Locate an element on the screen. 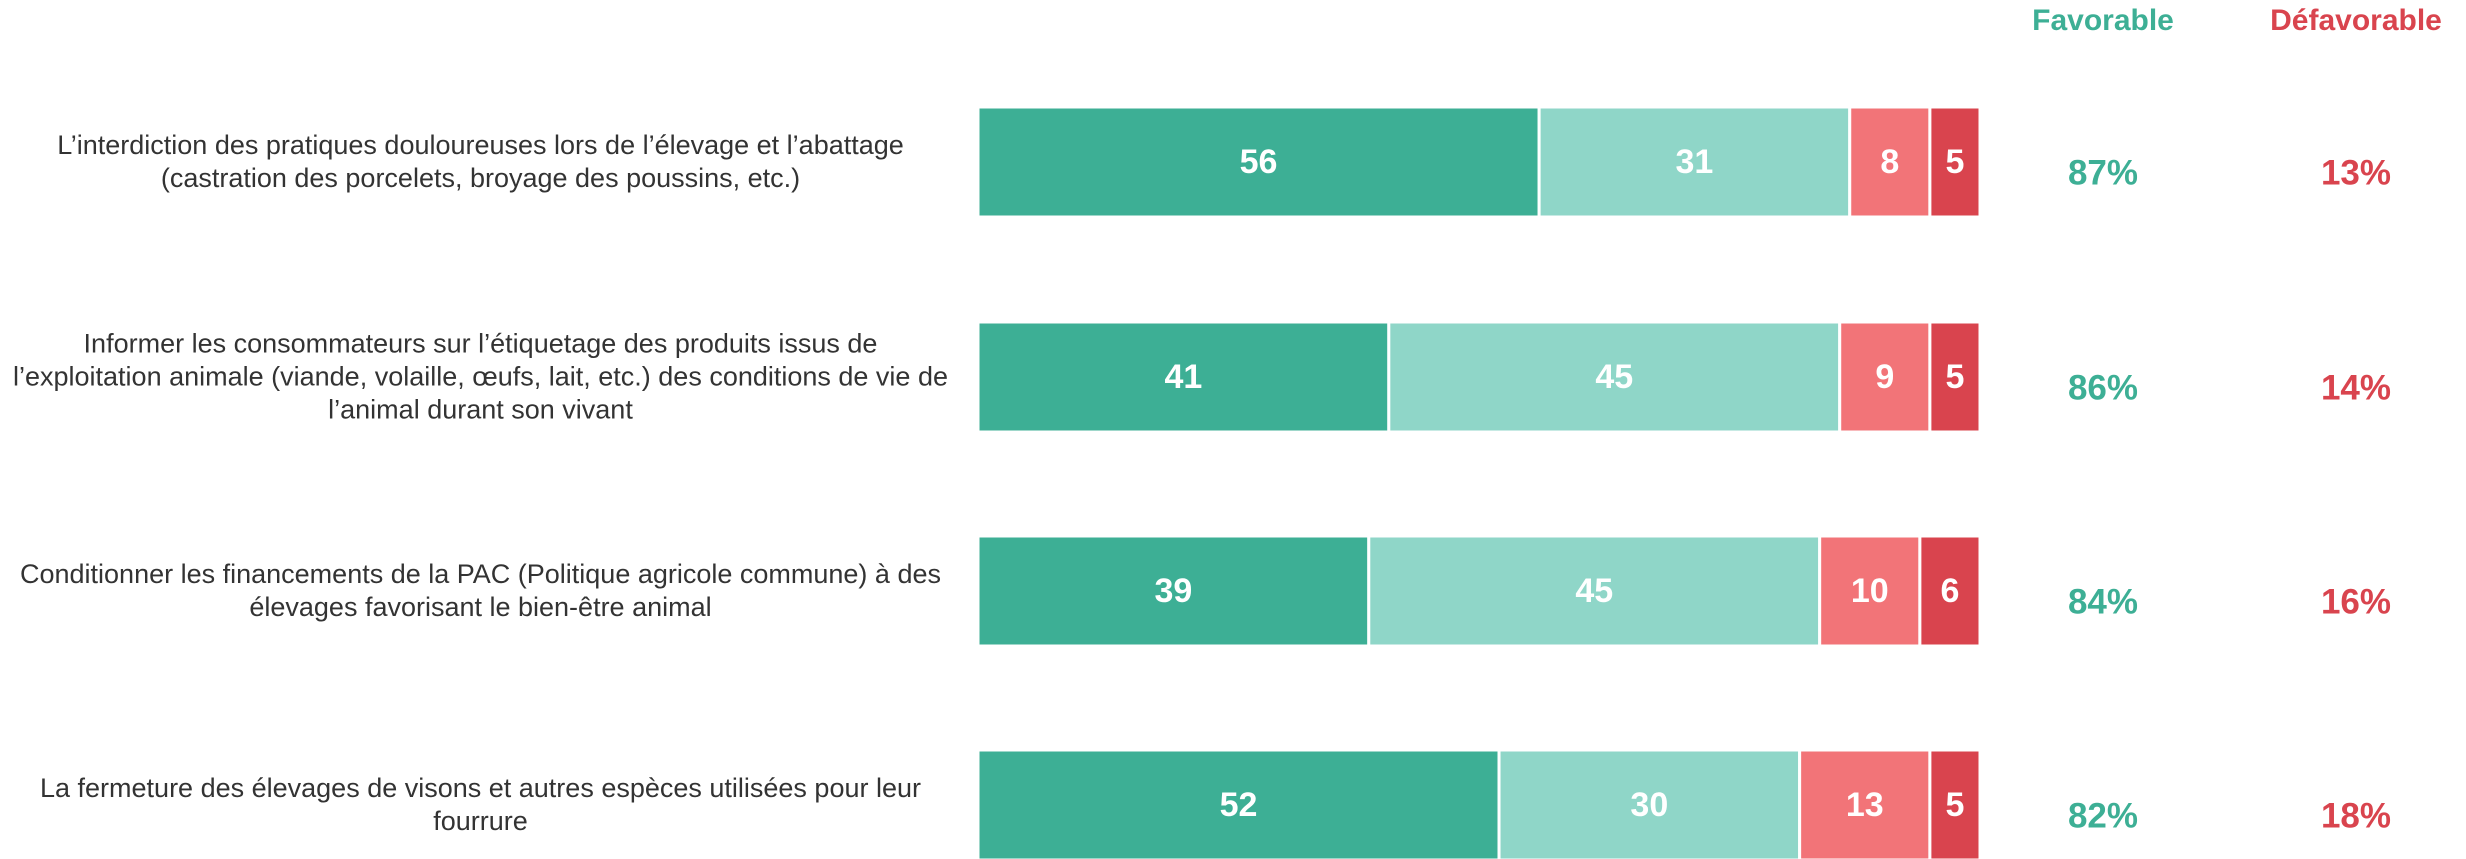  summary-value: 87% is located at coordinates (2103, 172).